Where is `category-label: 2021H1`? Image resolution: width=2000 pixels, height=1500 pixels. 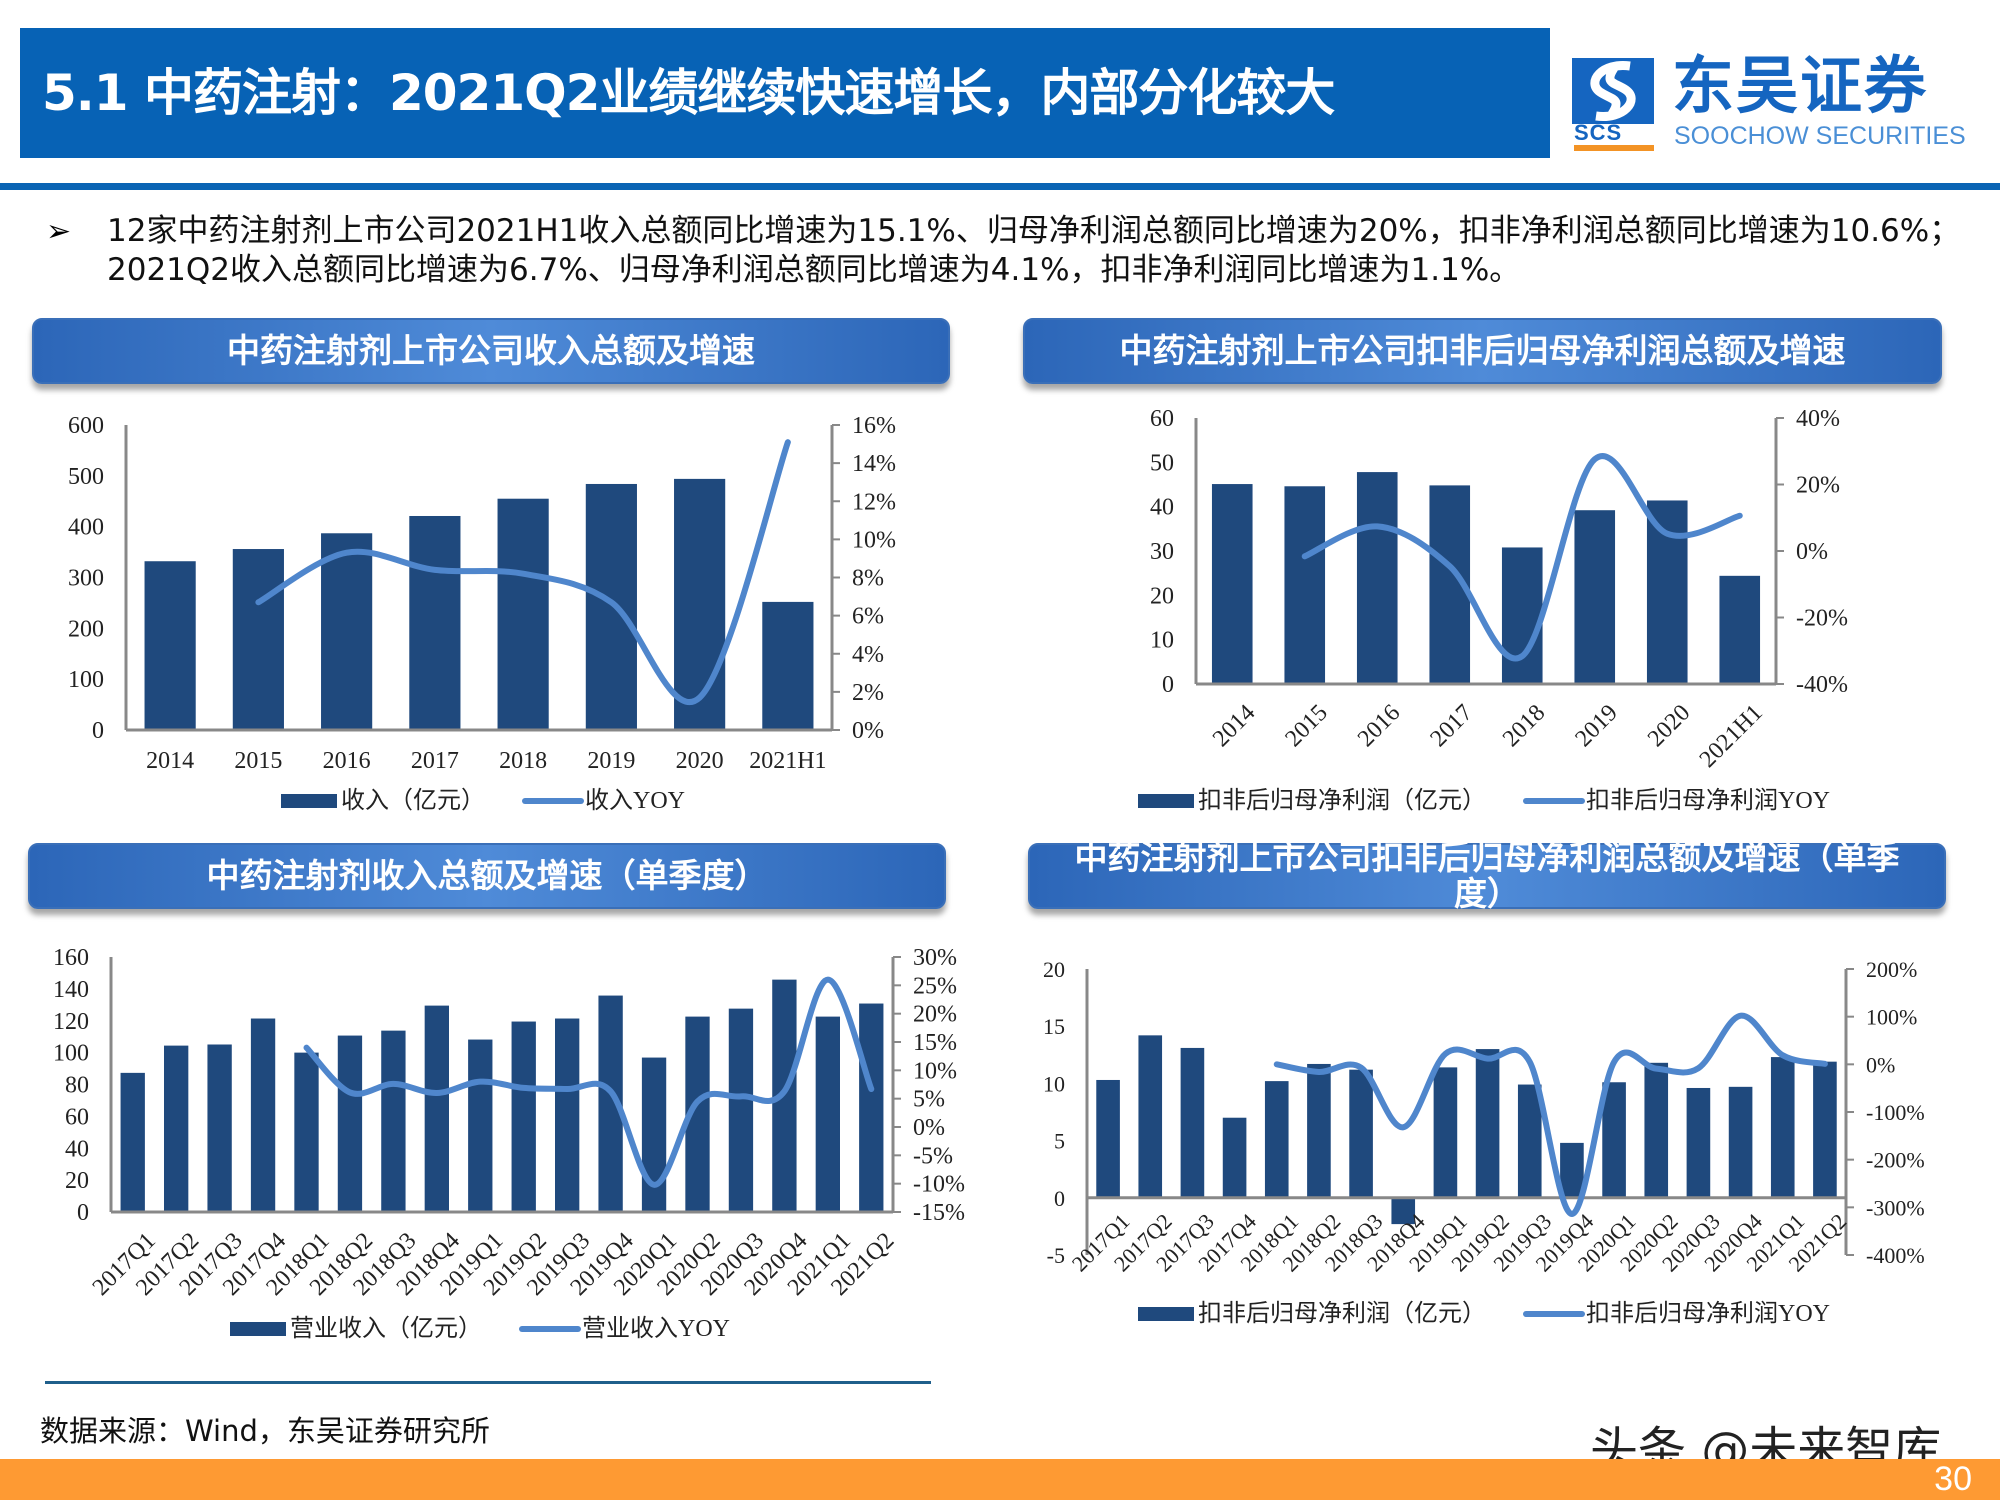 category-label: 2021H1 is located at coordinates (1731, 736).